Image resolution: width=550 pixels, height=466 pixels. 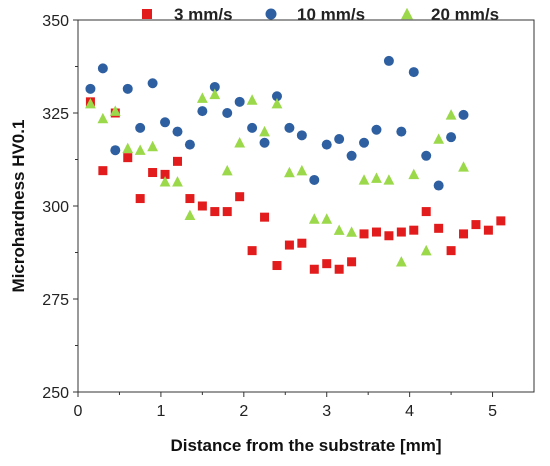 What do you see at coordinates (55, 393) in the screenshot?
I see `y-tick-label: 250` at bounding box center [55, 393].